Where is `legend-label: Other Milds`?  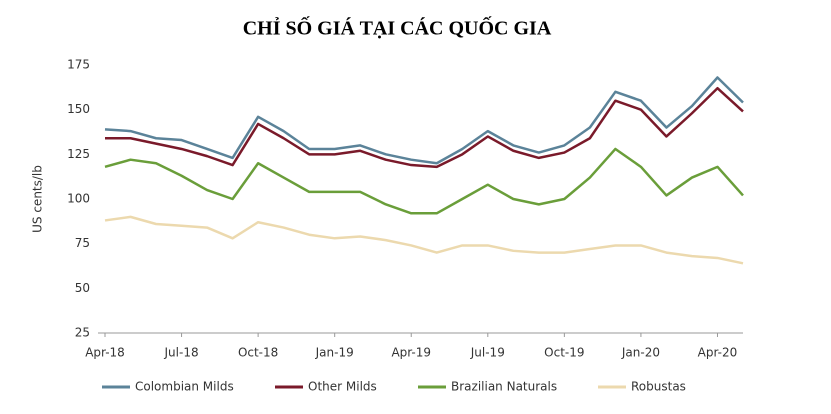
legend-label: Other Milds is located at coordinates (342, 387).